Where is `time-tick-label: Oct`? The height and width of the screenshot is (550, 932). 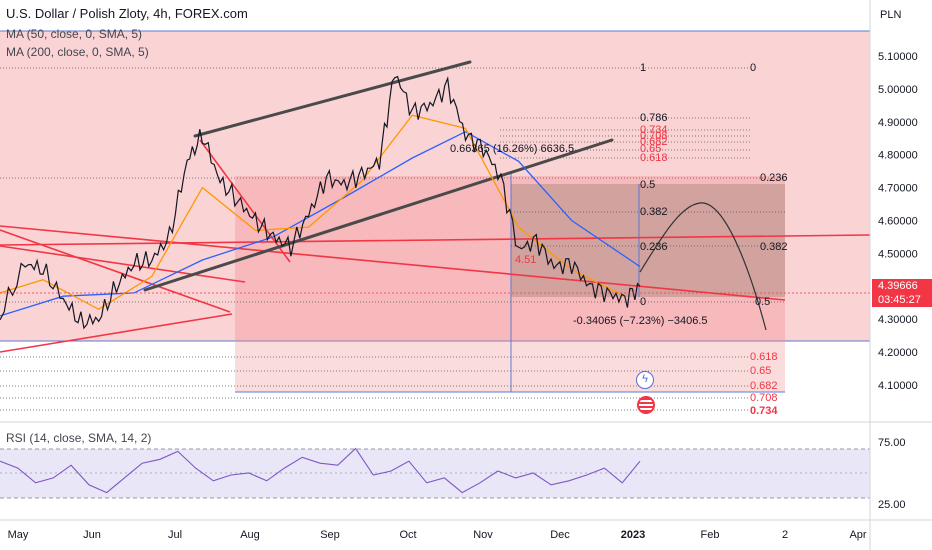 time-tick-label: Oct is located at coordinates (407, 535).